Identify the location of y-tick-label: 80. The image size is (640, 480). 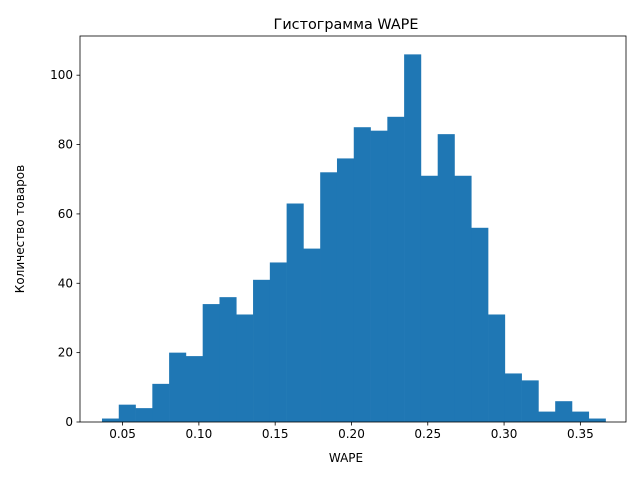
(65, 145).